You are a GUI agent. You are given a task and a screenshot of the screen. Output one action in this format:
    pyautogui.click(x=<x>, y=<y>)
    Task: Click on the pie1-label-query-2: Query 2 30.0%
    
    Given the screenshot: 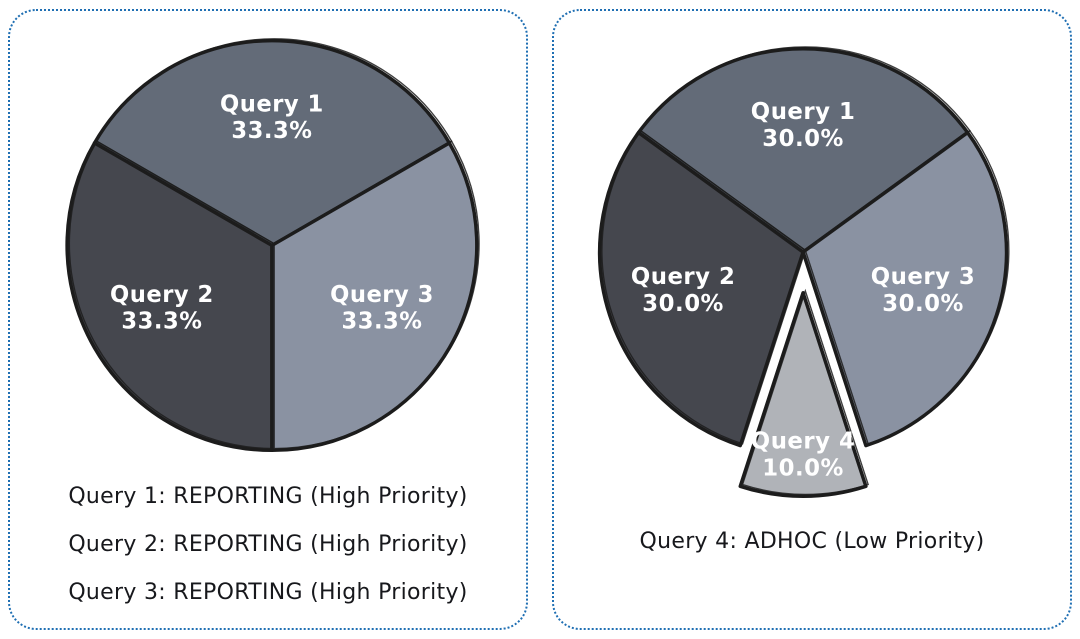 What is the action you would take?
    pyautogui.click(x=683, y=290)
    